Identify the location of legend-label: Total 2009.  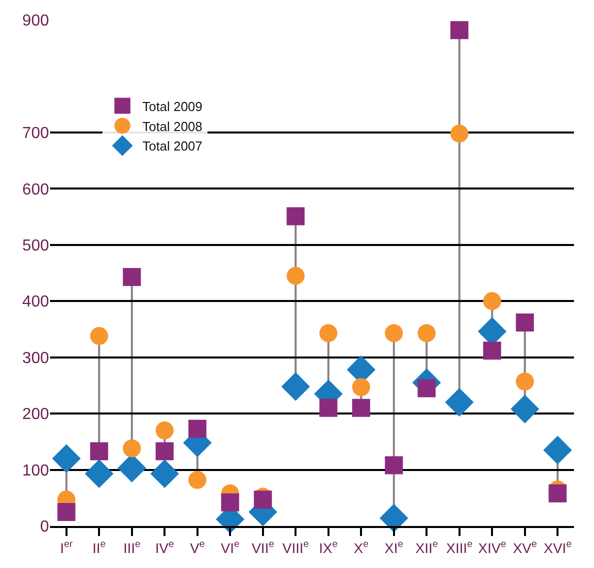
(172, 106).